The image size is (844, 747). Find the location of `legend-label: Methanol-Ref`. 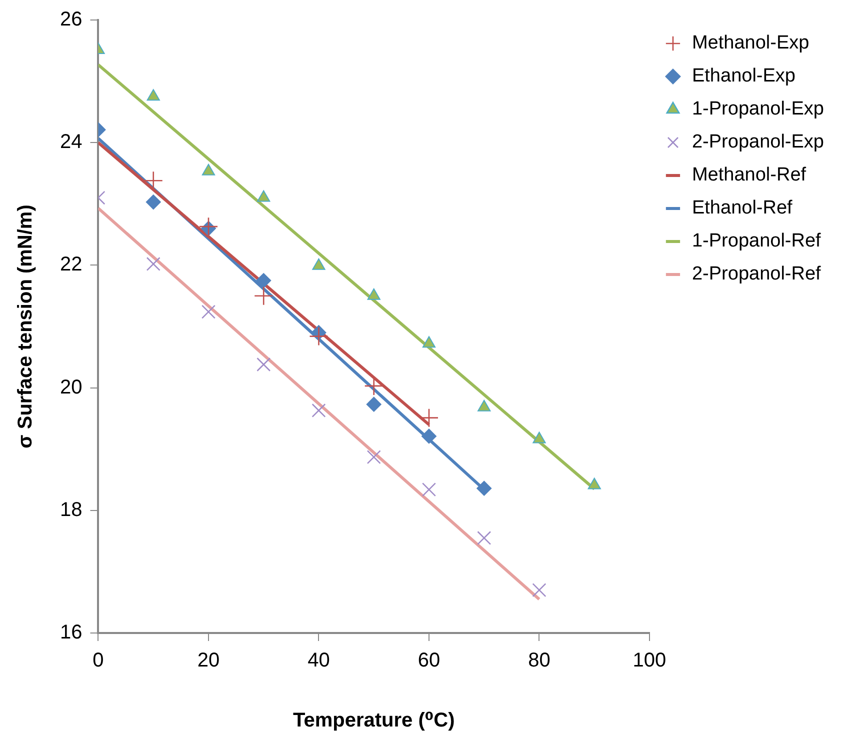

legend-label: Methanol-Ref is located at coordinates (749, 175).